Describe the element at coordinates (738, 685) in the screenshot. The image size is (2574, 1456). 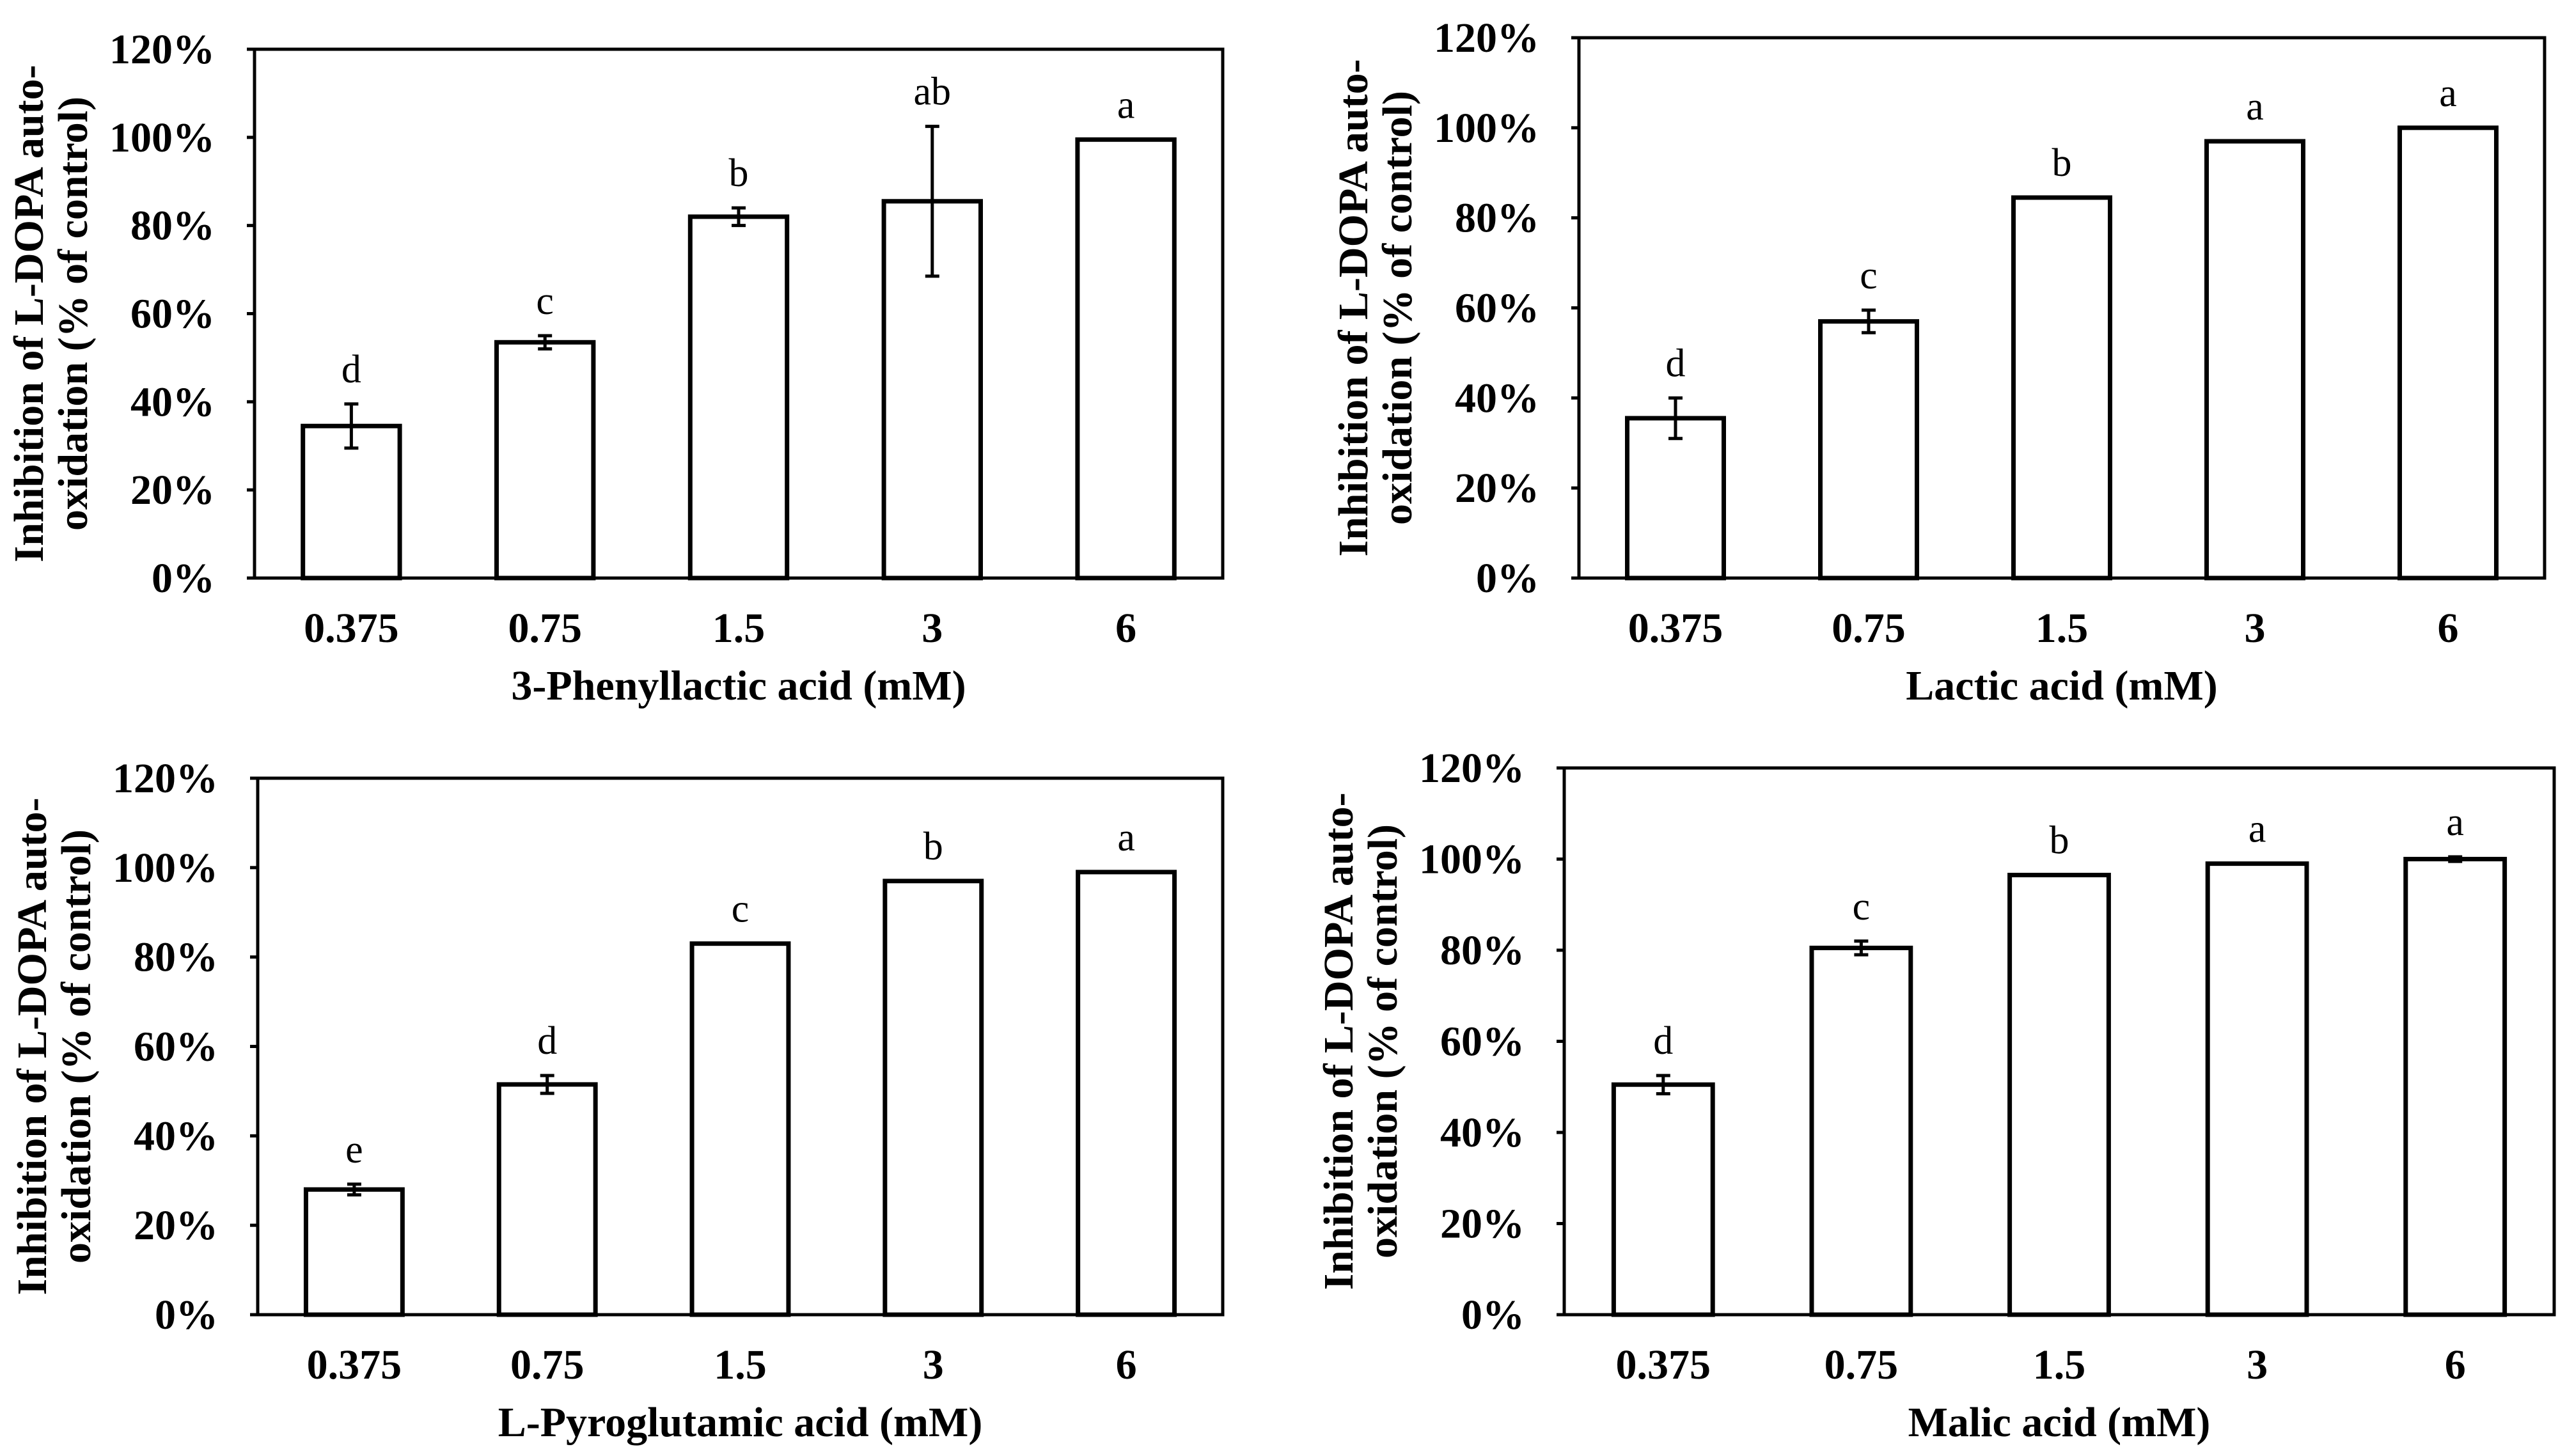
I see `x-axis-title: 3-Phenyllactic acid (mM)` at that location.